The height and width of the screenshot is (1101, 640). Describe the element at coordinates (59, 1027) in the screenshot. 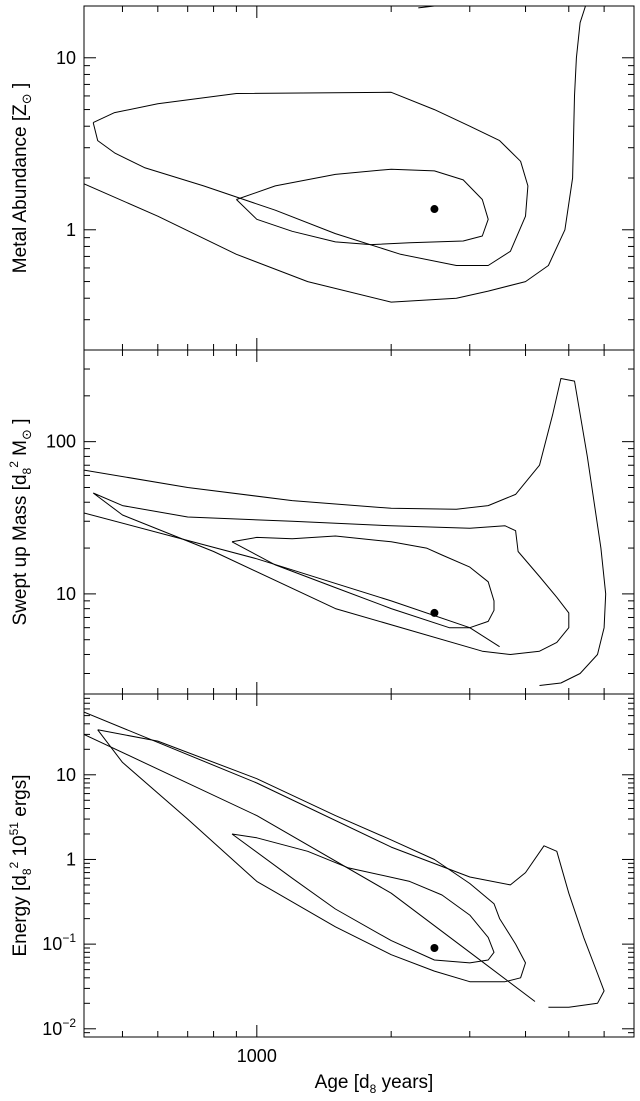

I see `y-tick-label: 10⁻²` at that location.